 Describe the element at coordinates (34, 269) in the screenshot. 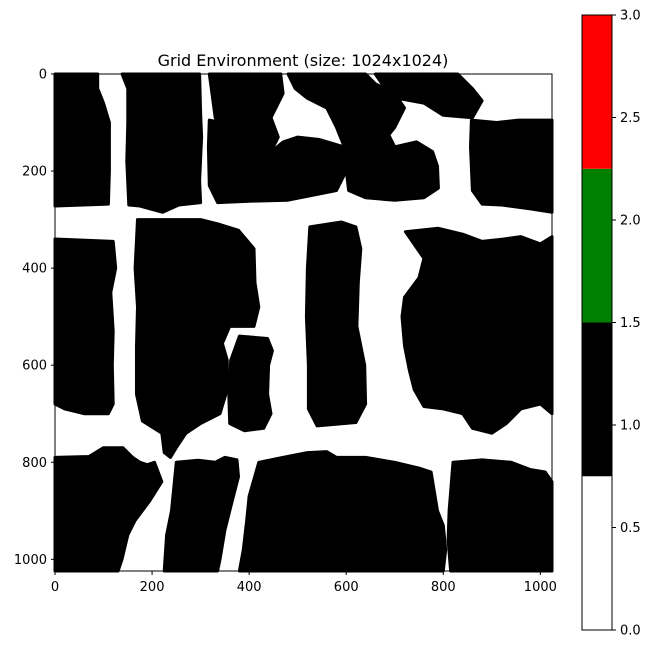

I see `y-tick-label: 400` at that location.